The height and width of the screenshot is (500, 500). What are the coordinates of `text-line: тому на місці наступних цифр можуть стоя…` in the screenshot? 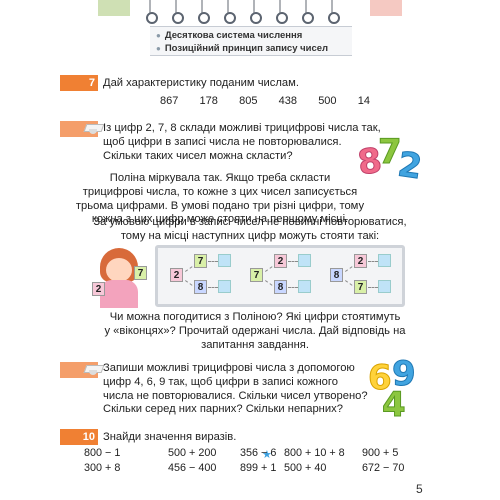 It's located at (250, 235).